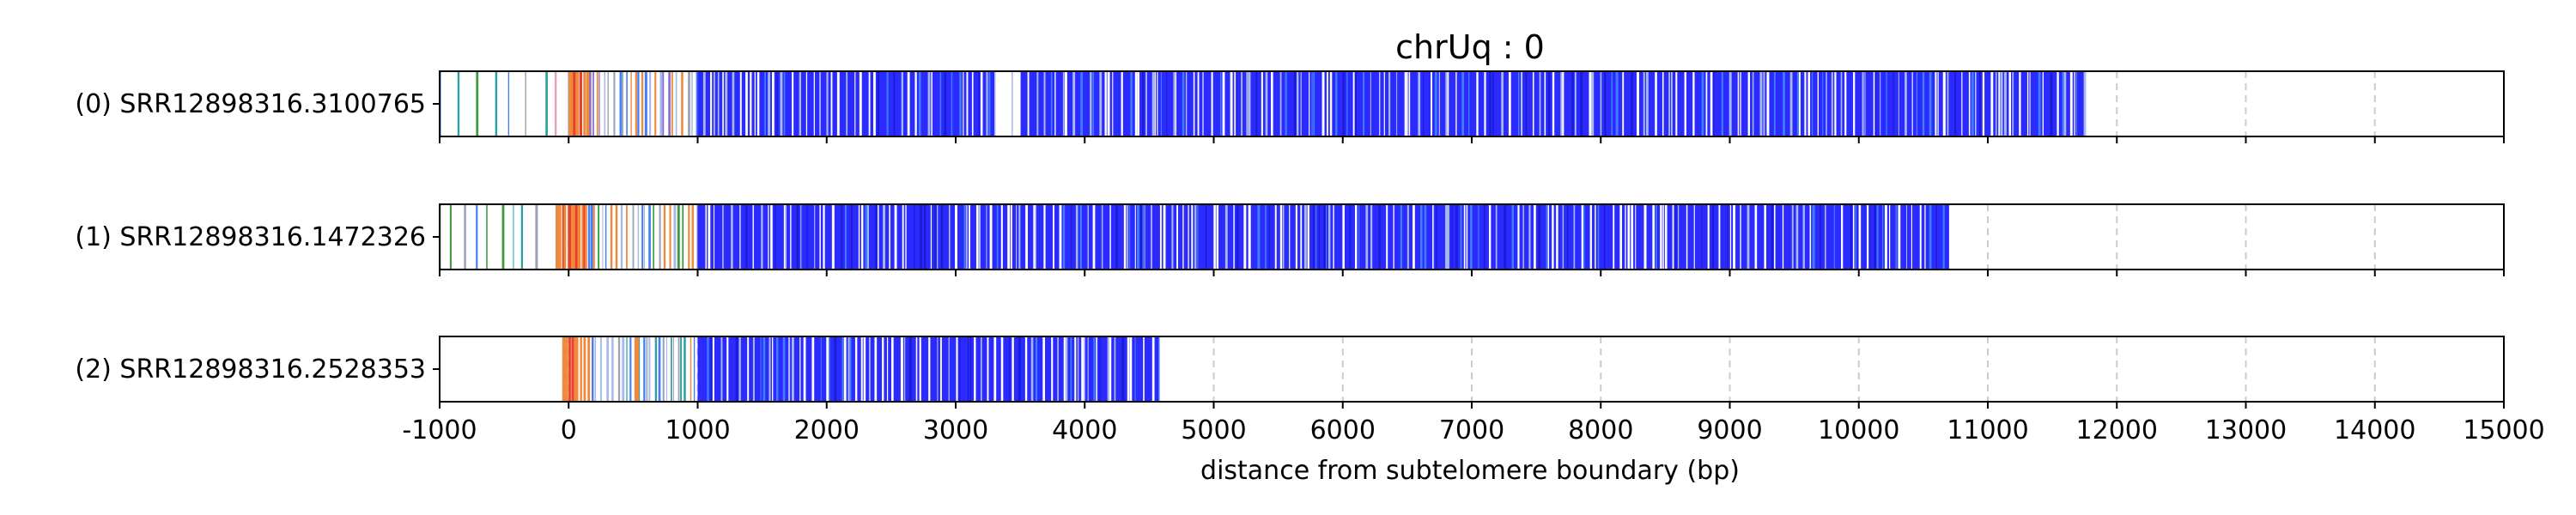  I want to click on read-fill, so click(1391, 103).